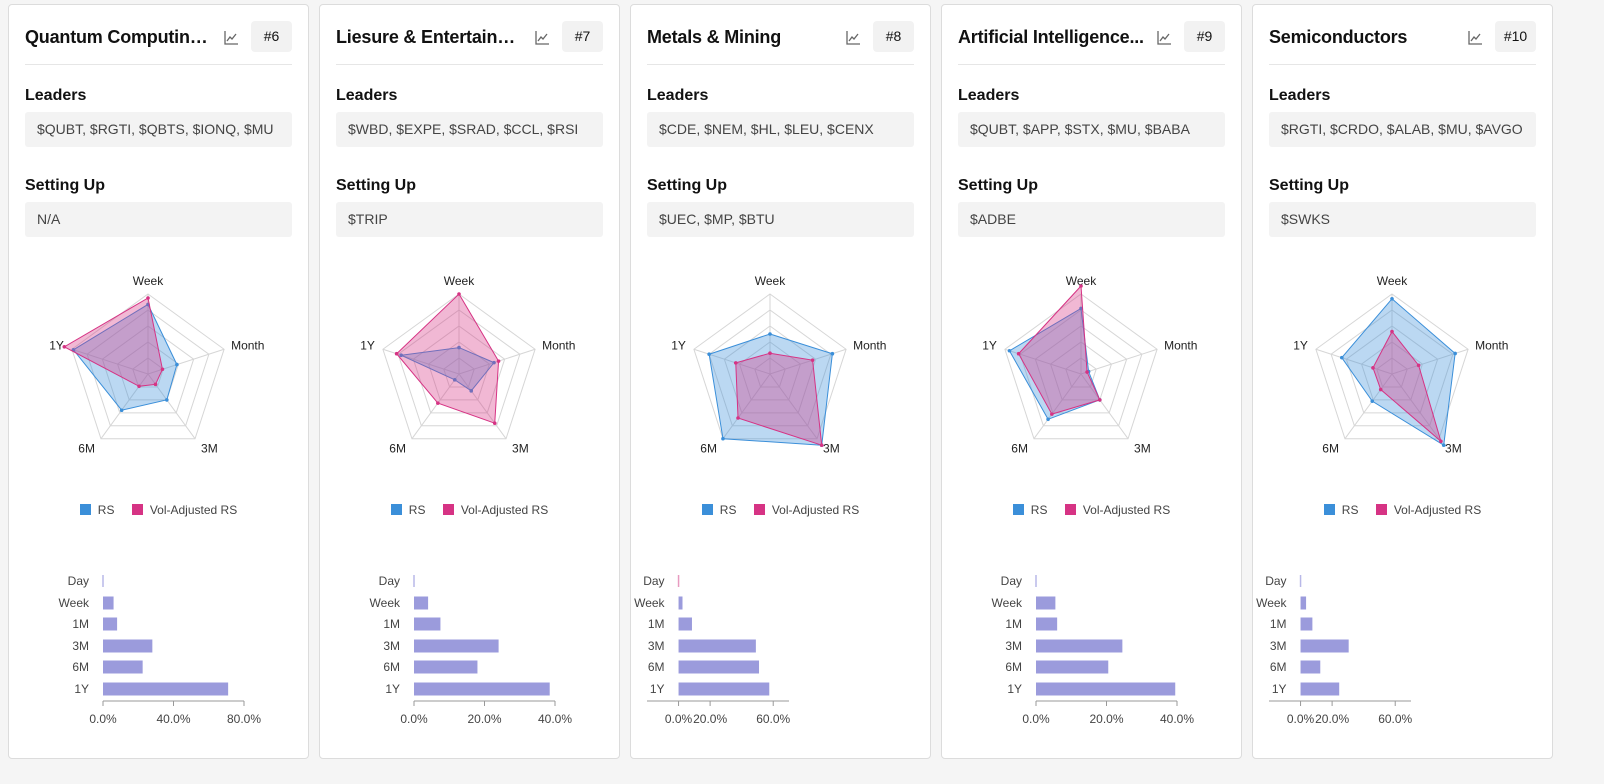 This screenshot has height=784, width=1604. I want to click on radar-series-vol-rs, so click(447, 358).